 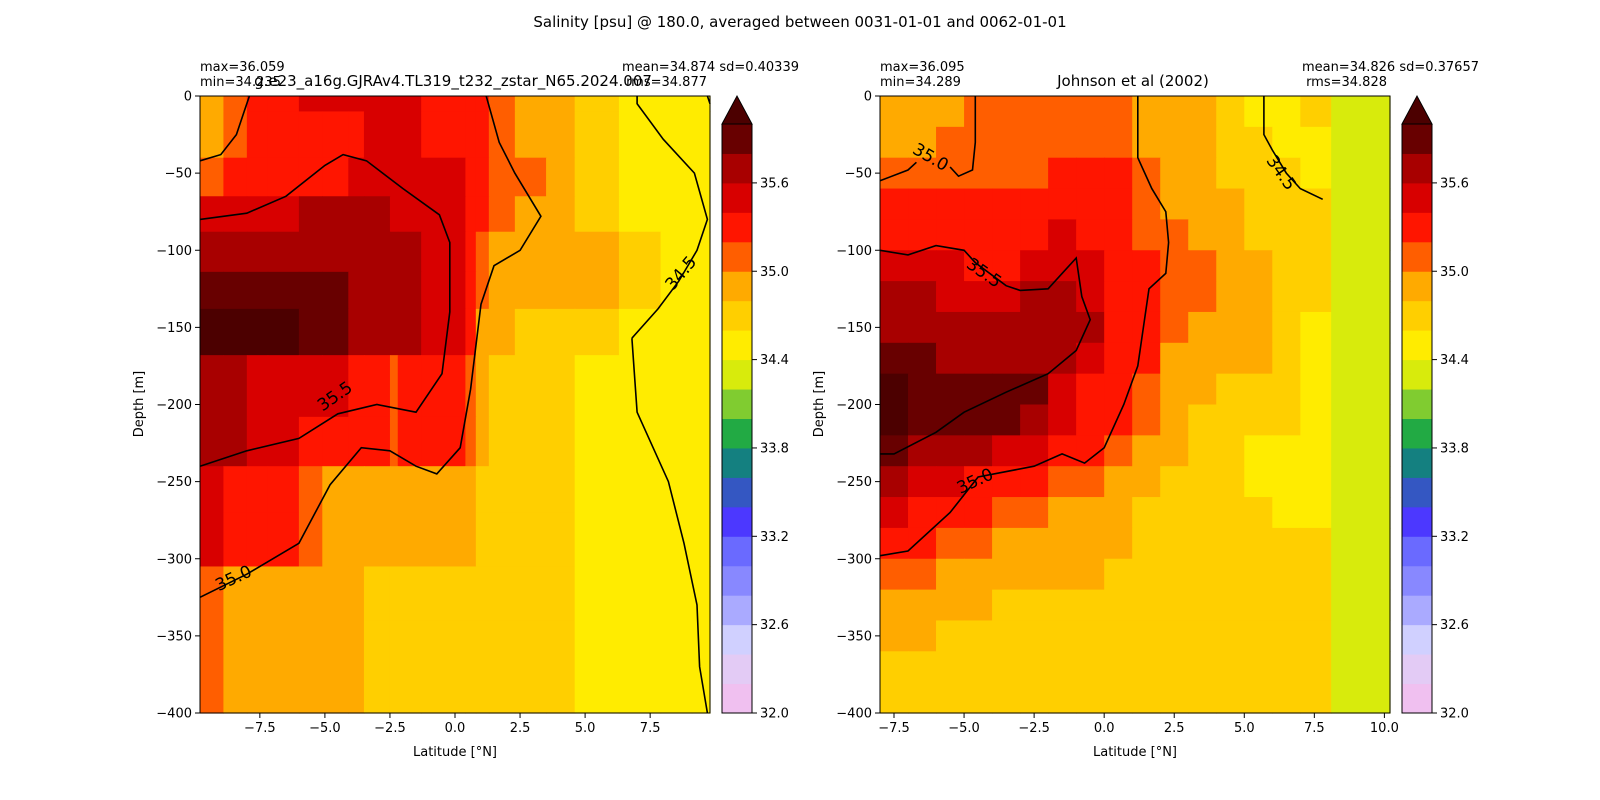 I want to click on panel-obs-stat-rms: rms=34.828, so click(x=1346, y=82).